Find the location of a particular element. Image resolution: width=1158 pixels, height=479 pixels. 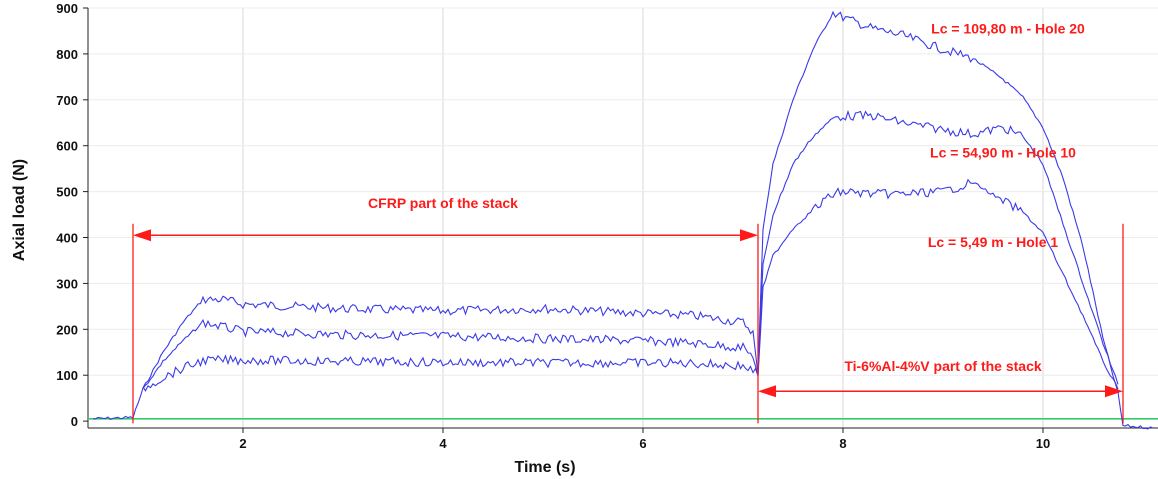

cfrp-arrow-left-head is located at coordinates (142, 235).